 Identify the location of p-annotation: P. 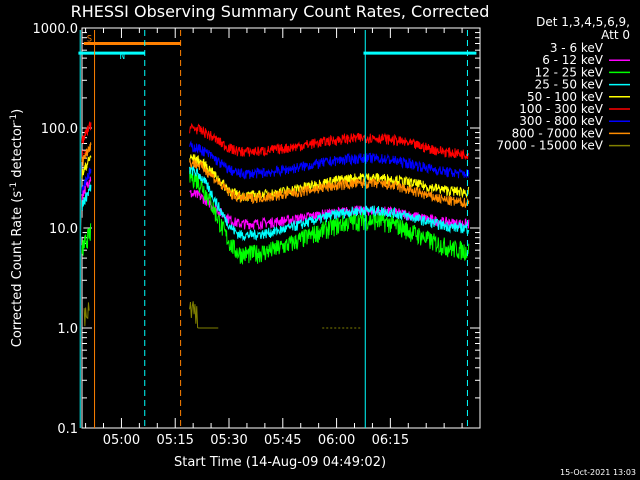
(83, 153).